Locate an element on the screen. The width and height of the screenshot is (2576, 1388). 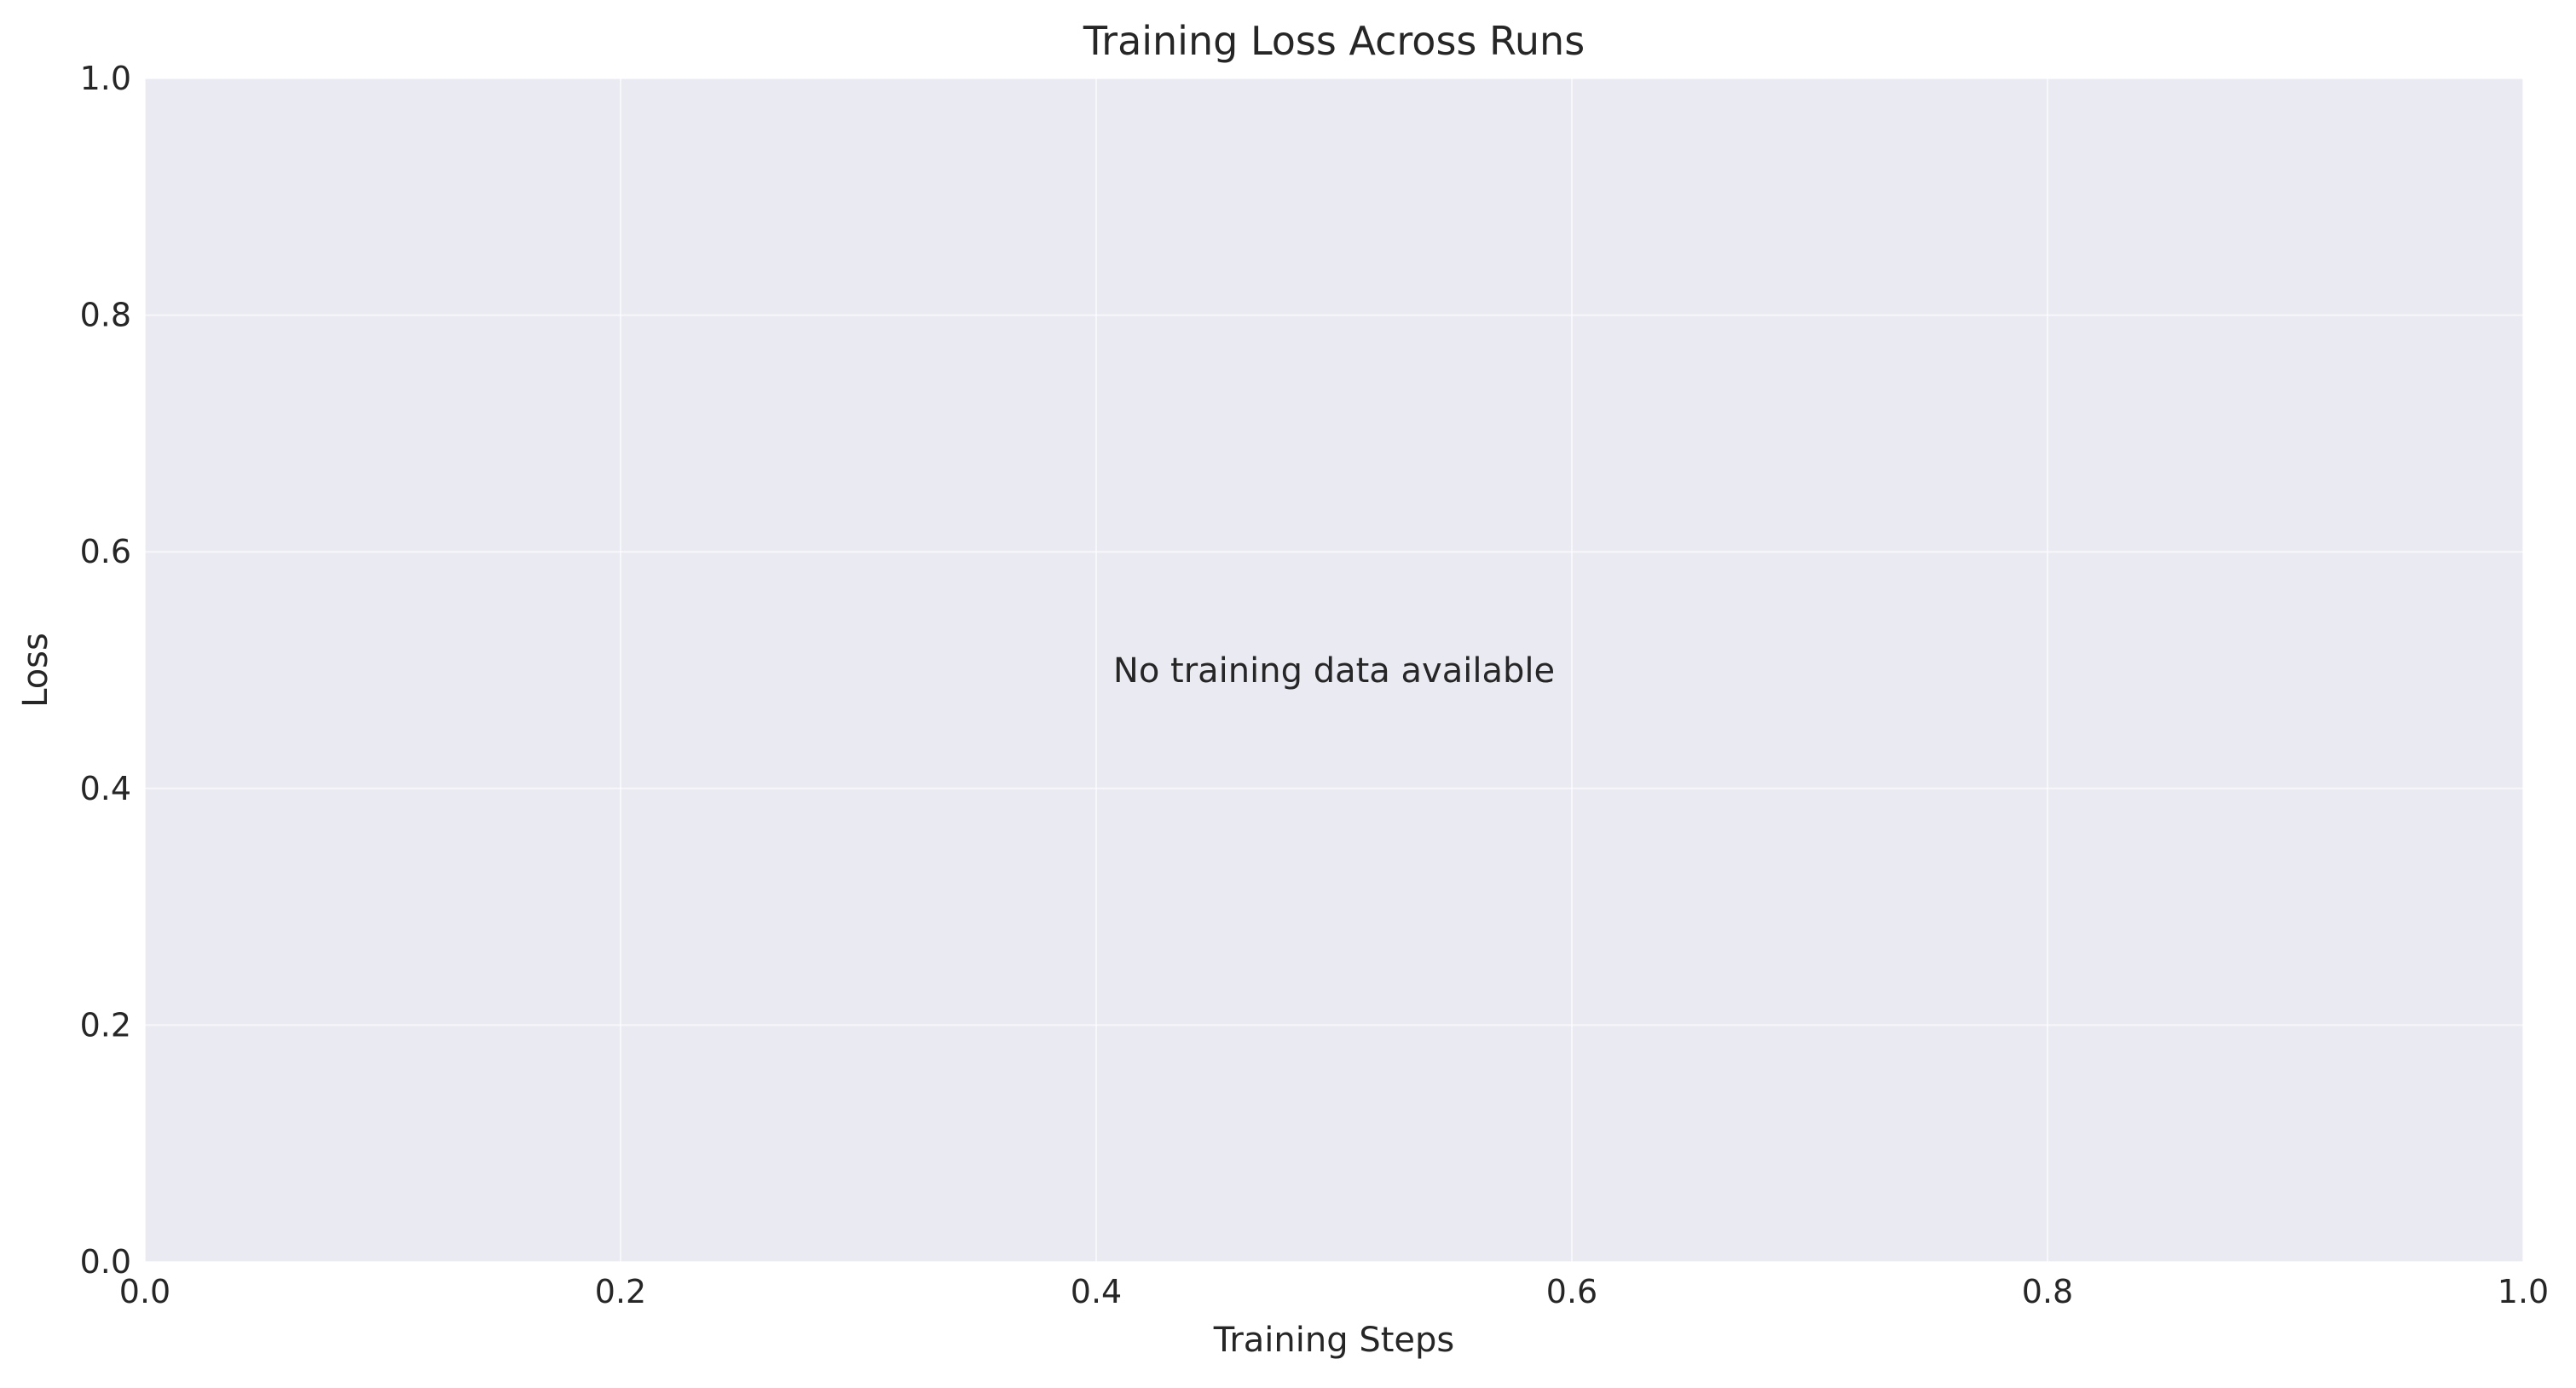
y-axis-ticks: 0.0 0.2 0.4 0.6 0.8 1.0 is located at coordinates (105, 670).